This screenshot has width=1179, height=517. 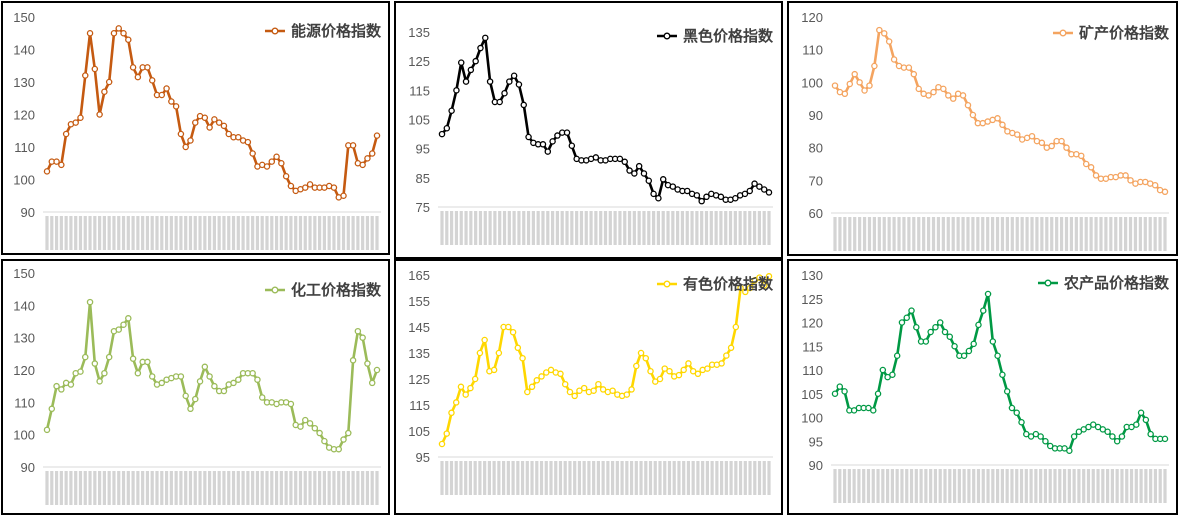 I want to click on legend: 有色价格指数, so click(x=715, y=284).